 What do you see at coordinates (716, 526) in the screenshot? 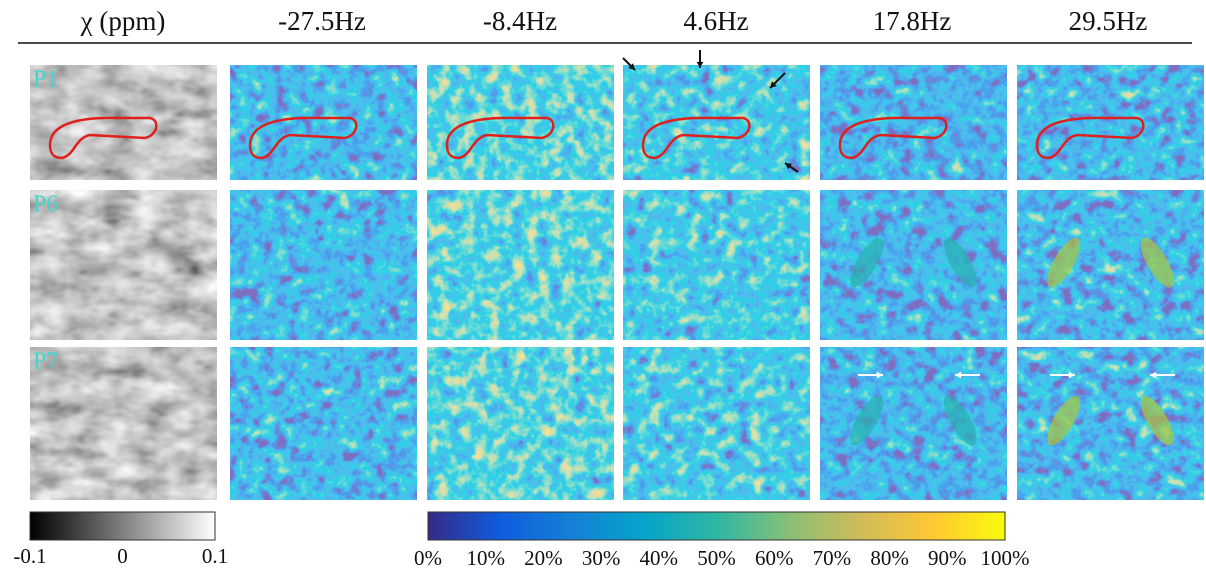
I see `parula-colorbar` at bounding box center [716, 526].